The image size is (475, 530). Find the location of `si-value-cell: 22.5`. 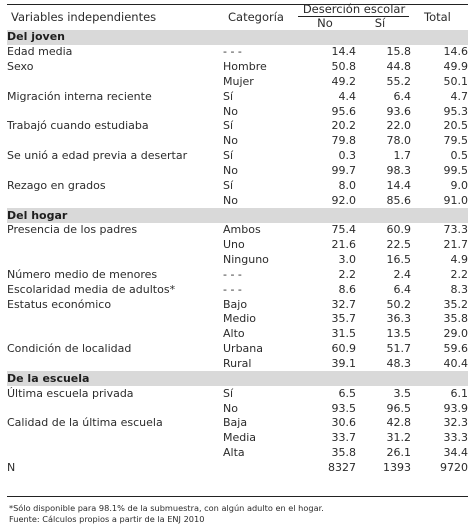

si-value-cell: 22.5 is located at coordinates (399, 245).